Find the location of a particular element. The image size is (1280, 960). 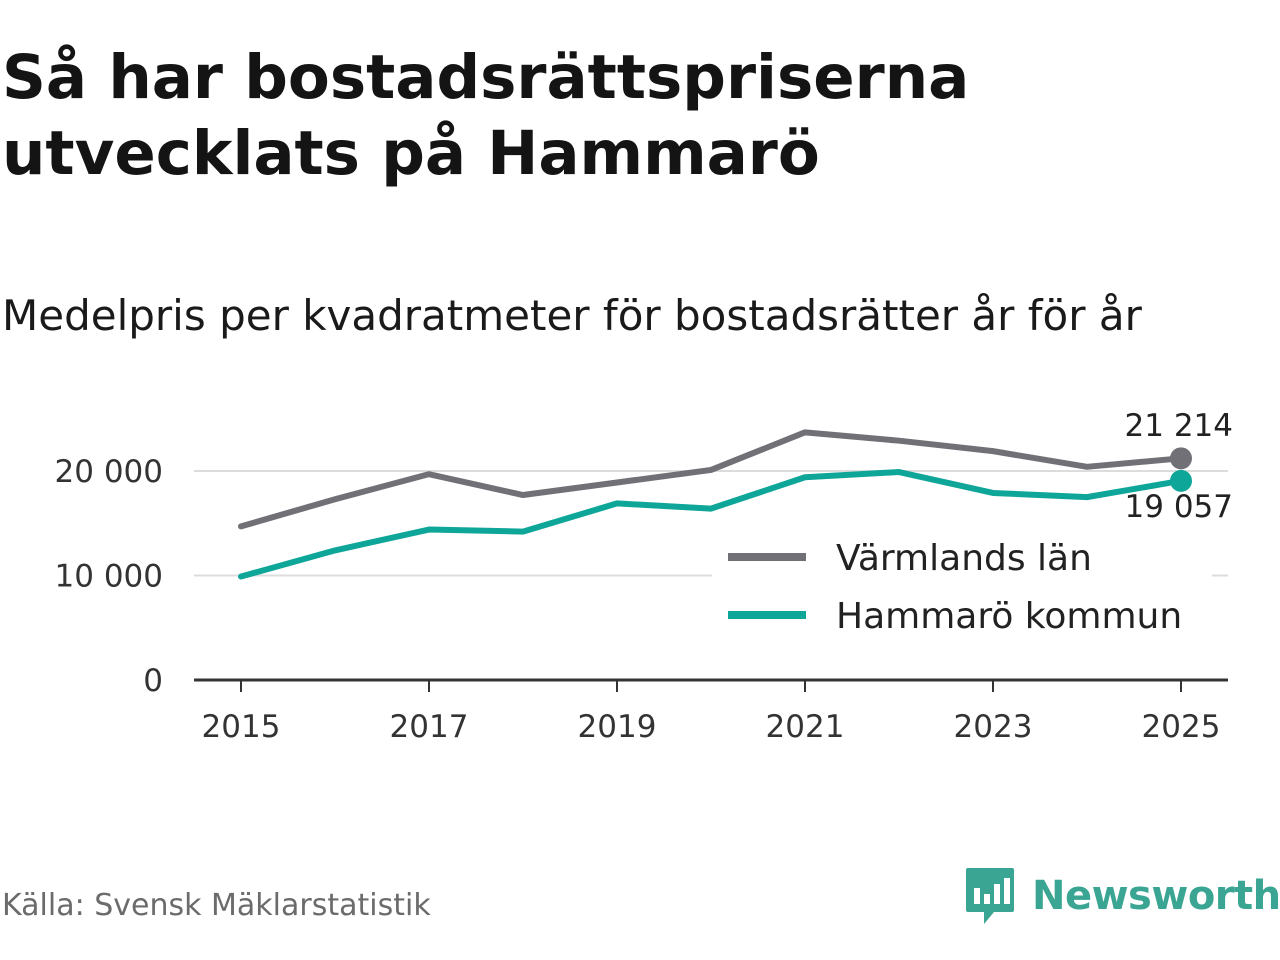

y-tick-label: 0 is located at coordinates (153, 681).